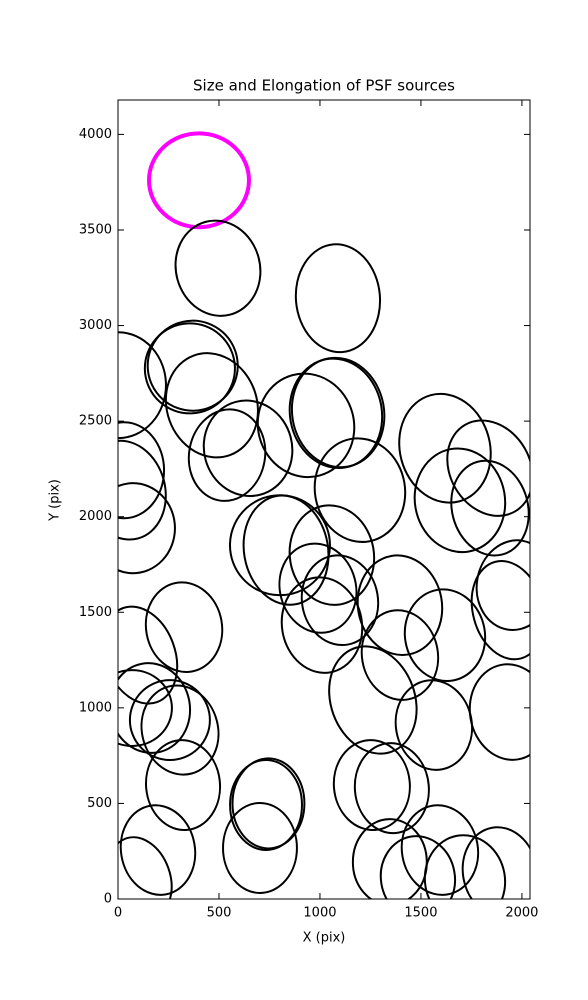 The width and height of the screenshot is (588, 1000). I want to click on x-tick-label: 2000, so click(521, 913).